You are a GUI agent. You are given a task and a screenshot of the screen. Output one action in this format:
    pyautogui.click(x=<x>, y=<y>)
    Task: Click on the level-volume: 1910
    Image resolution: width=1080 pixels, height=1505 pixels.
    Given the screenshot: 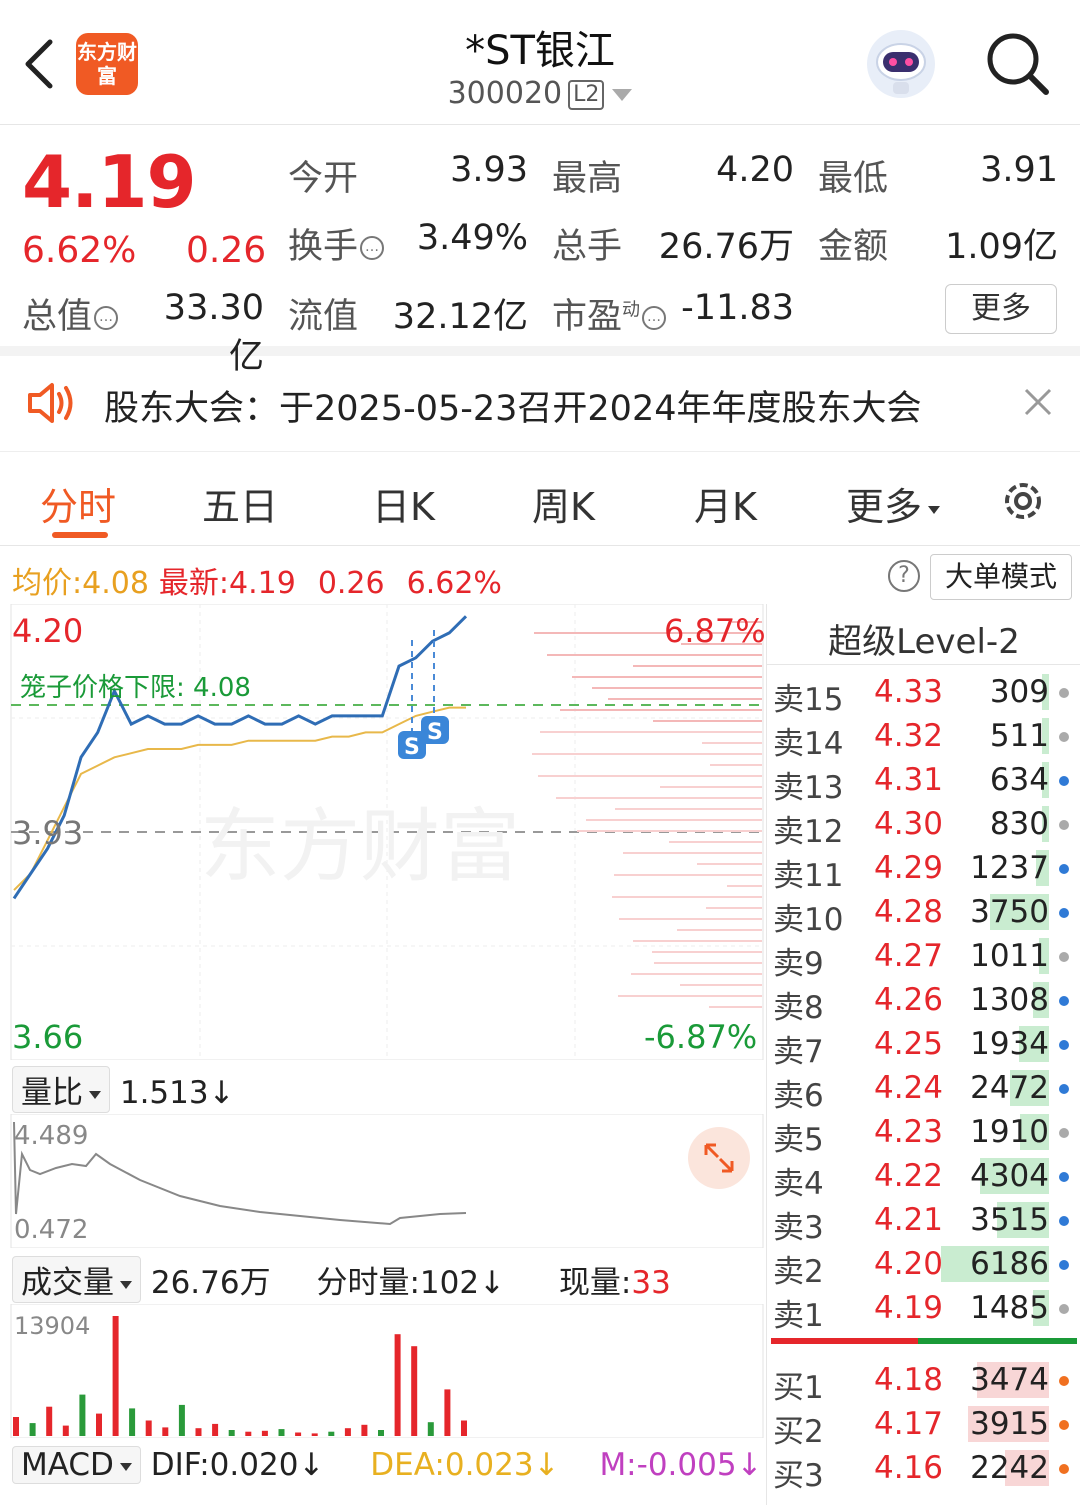 What is the action you would take?
    pyautogui.click(x=1009, y=1132)
    